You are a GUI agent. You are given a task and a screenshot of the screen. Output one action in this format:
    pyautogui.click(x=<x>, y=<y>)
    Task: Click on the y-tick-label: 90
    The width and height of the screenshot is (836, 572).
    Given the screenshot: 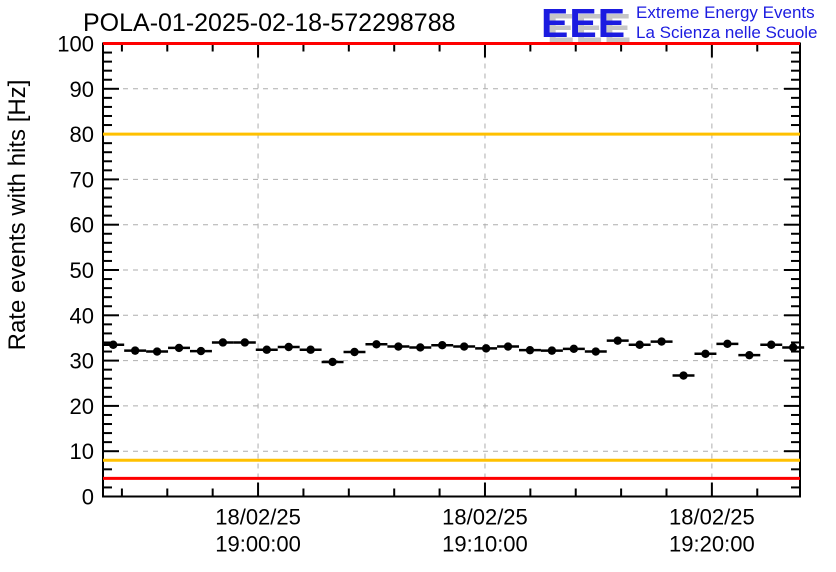 What is the action you would take?
    pyautogui.click(x=82, y=89)
    